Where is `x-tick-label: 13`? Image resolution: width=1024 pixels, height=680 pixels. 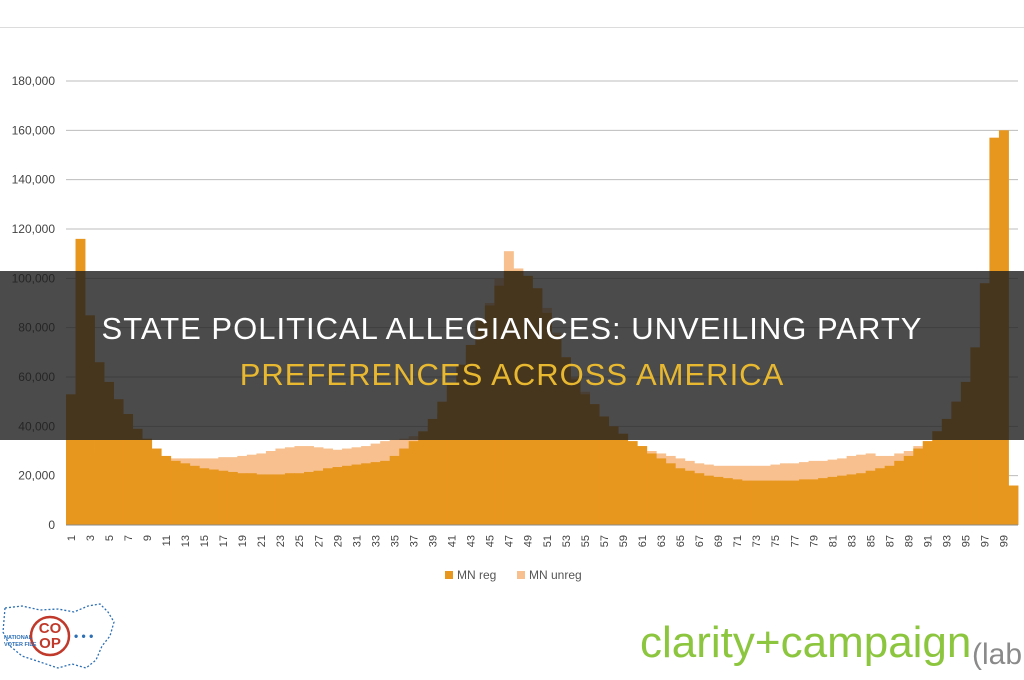
x-tick-label: 13 is located at coordinates (186, 541).